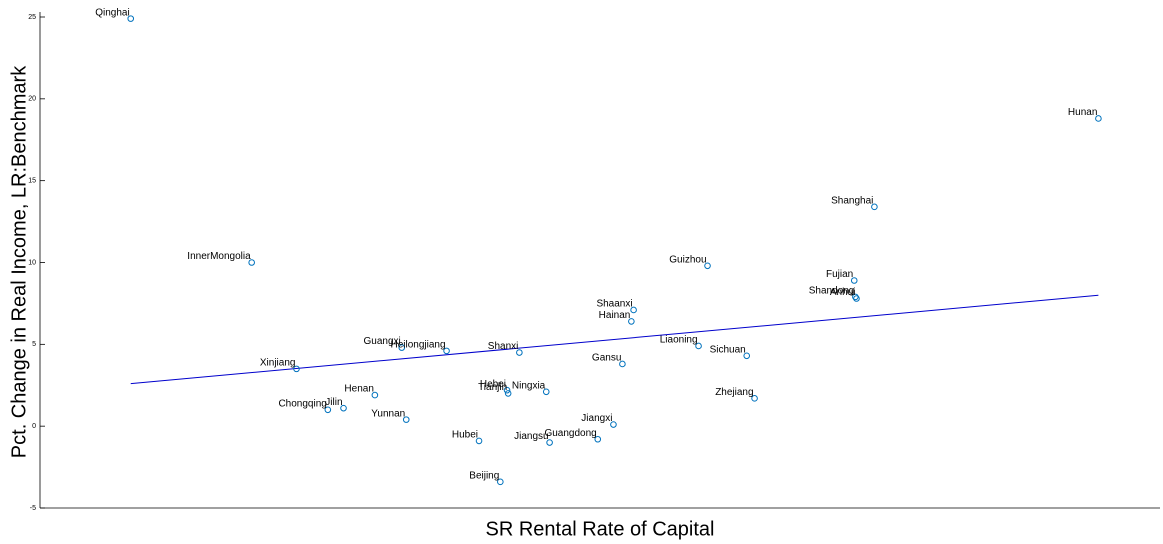 The width and height of the screenshot is (1163, 544). Describe the element at coordinates (615, 315) in the screenshot. I see `point-label: Hainan` at that location.